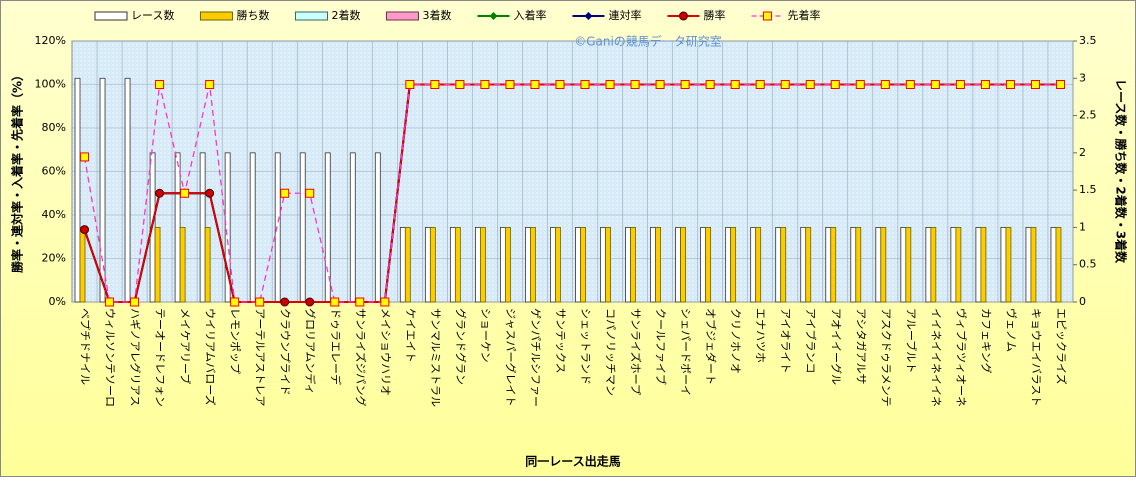  Describe the element at coordinates (1082, 77) in the screenshot. I see `y2-tick-label: 3` at that location.